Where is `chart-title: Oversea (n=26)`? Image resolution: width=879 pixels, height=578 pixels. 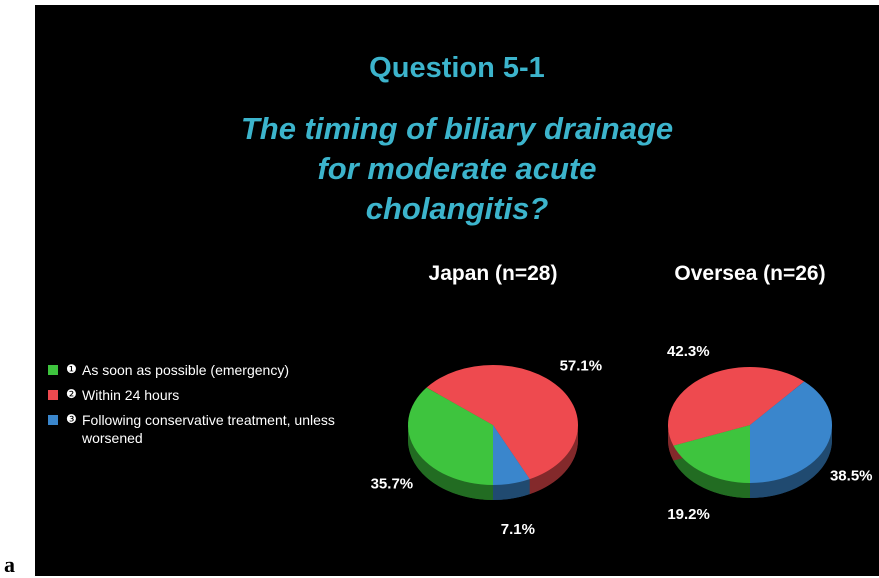 chart-title: Oversea (n=26) is located at coordinates (749, 273).